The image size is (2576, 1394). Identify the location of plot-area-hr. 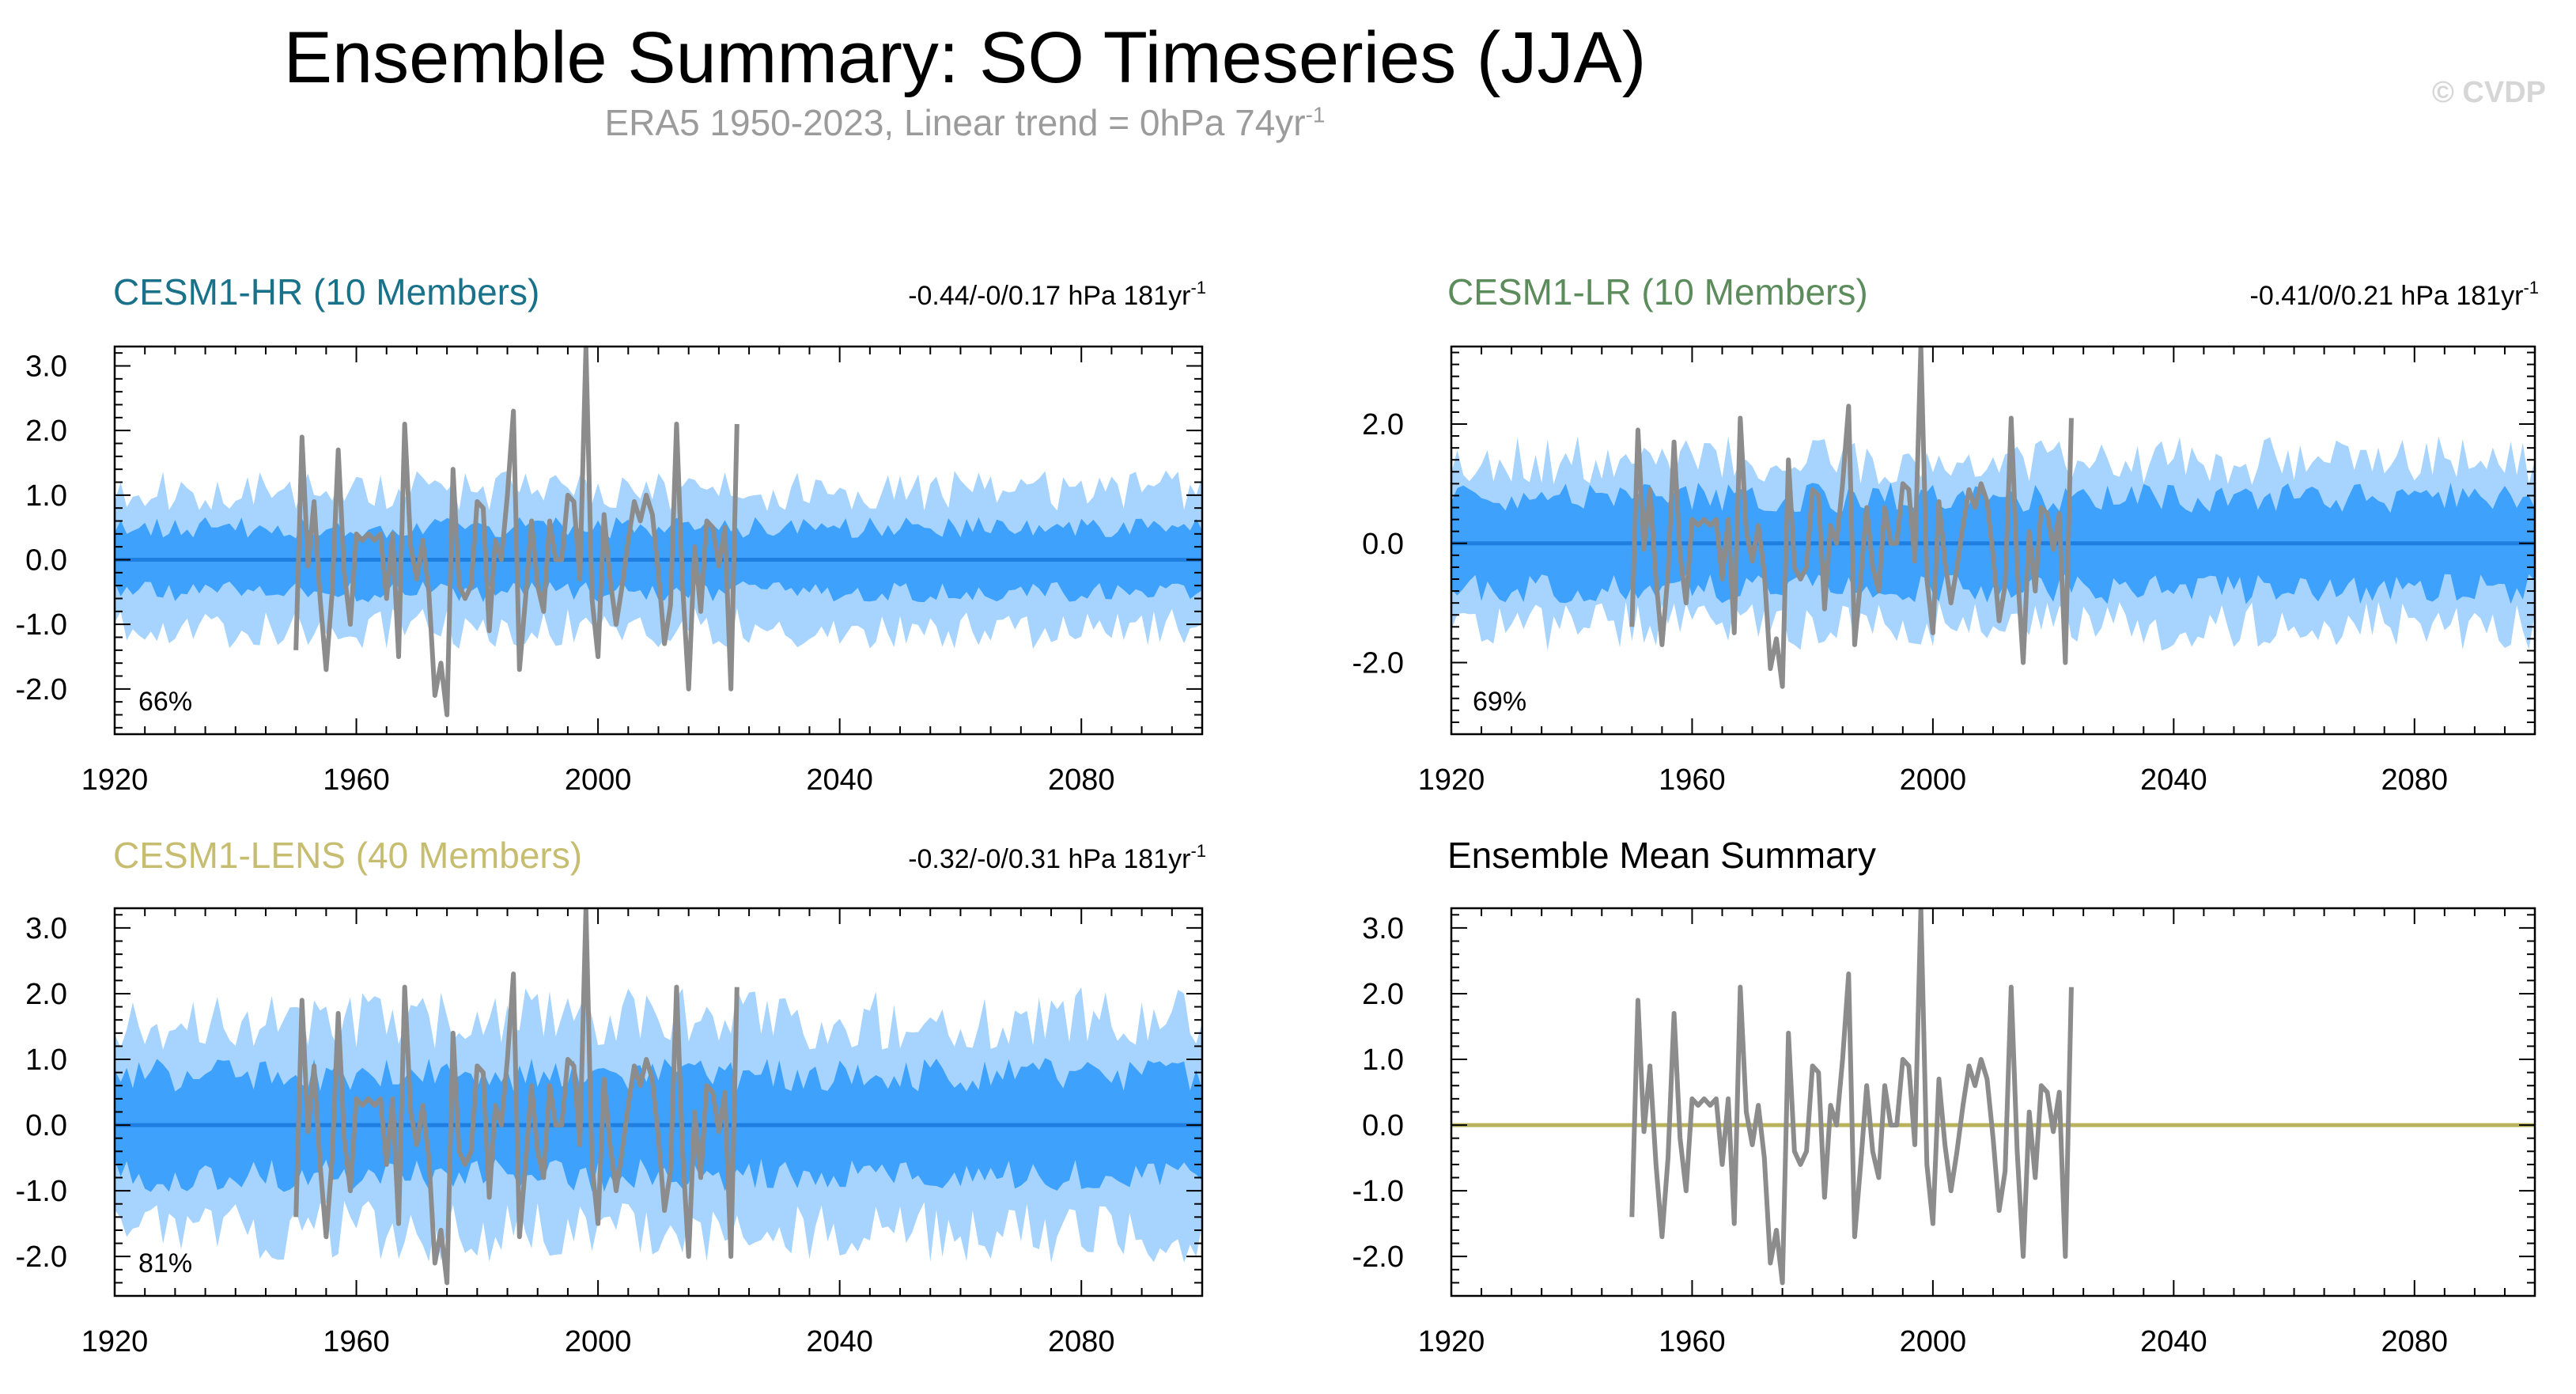
(659, 532).